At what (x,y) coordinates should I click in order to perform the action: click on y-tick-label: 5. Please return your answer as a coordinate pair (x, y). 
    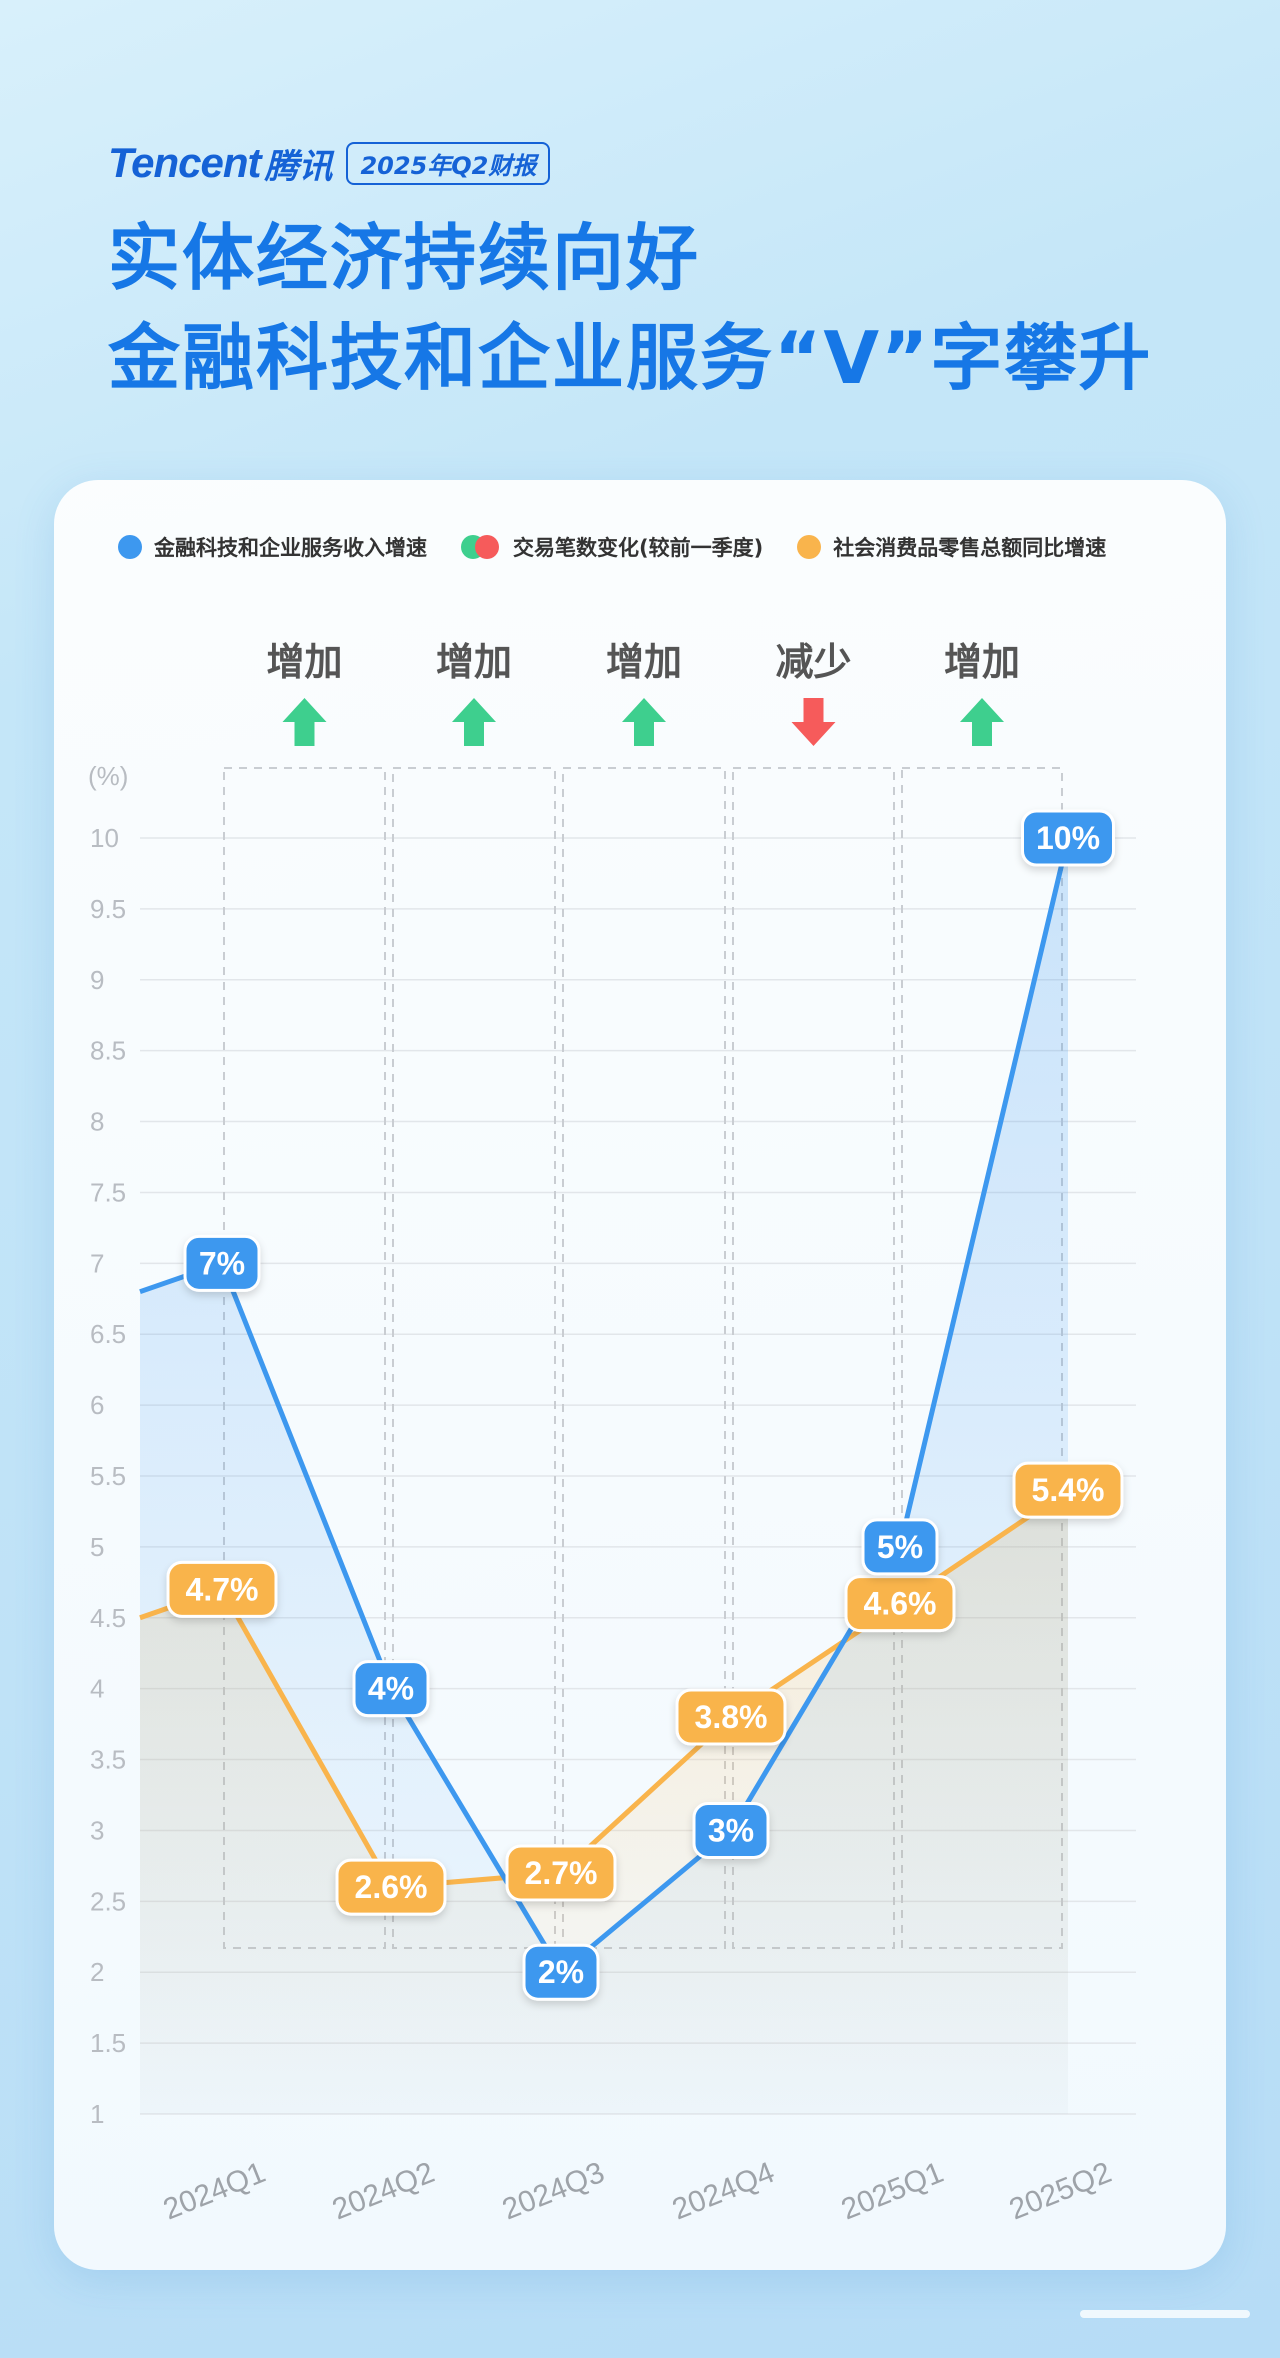
    Looking at the image, I should click on (97, 1547).